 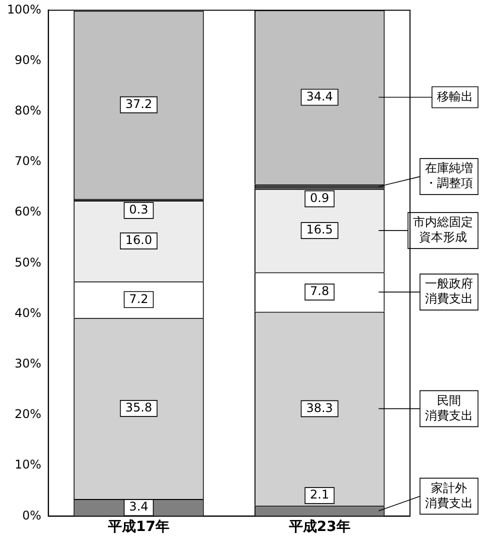 What do you see at coordinates (319, 407) in the screenshot?
I see `data-label: 38.3` at bounding box center [319, 407].